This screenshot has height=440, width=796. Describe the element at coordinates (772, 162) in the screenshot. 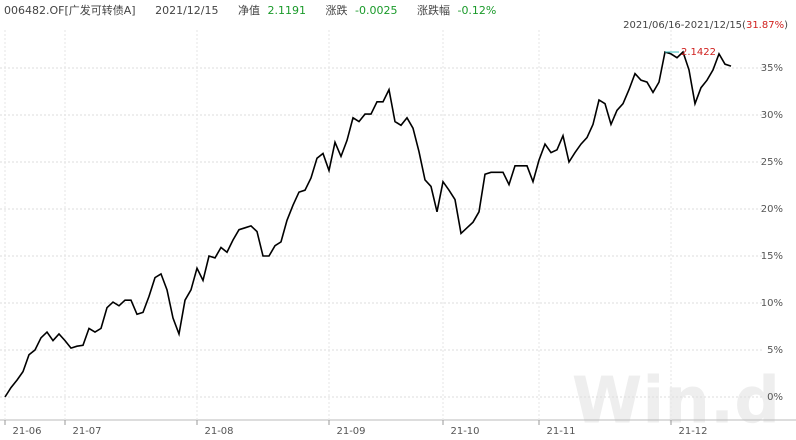

I see `y-tick-label: 25%` at that location.